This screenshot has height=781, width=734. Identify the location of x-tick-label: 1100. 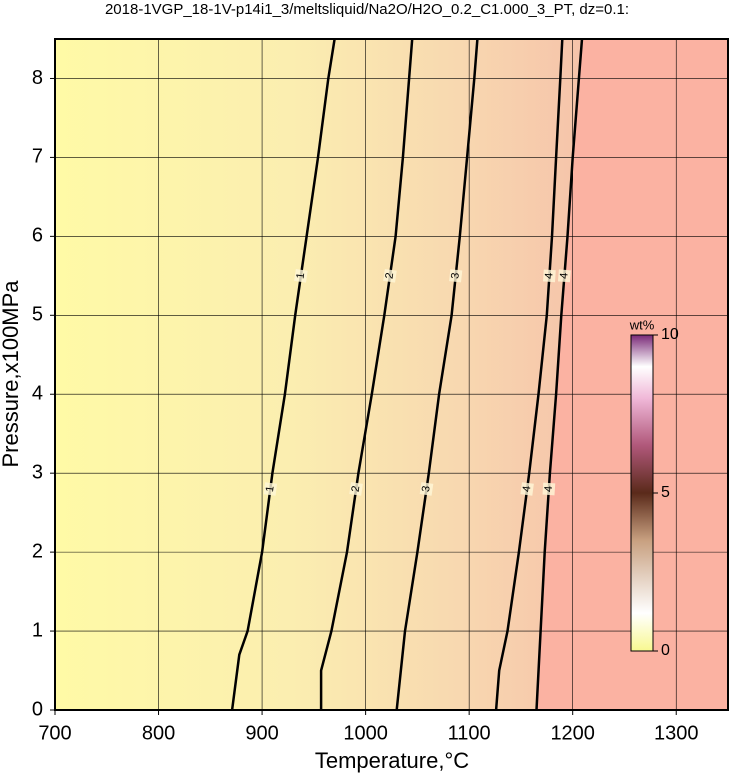
(469, 733).